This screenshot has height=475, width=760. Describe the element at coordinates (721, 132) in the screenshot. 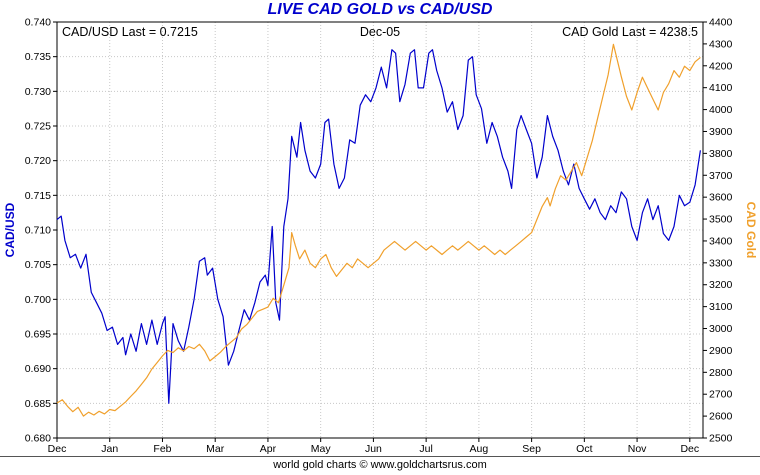

I see `right-axis-tick-label: 3900` at that location.